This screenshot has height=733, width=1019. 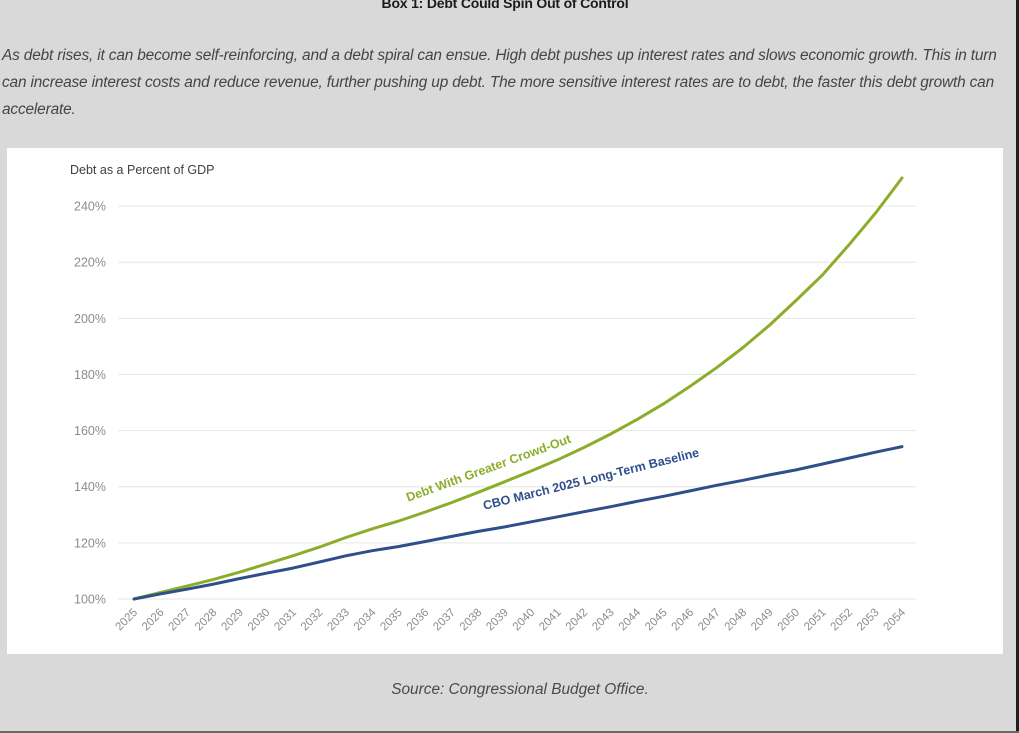 I want to click on x-tick-label: 2030, so click(x=259, y=620).